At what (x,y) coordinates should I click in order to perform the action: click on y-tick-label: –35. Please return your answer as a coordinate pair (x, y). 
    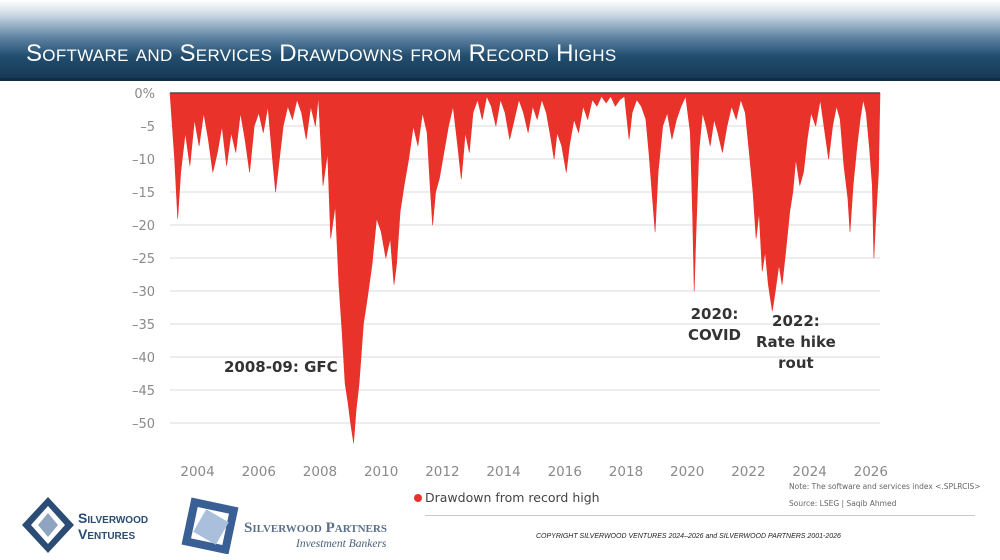
    Looking at the image, I should click on (143, 325).